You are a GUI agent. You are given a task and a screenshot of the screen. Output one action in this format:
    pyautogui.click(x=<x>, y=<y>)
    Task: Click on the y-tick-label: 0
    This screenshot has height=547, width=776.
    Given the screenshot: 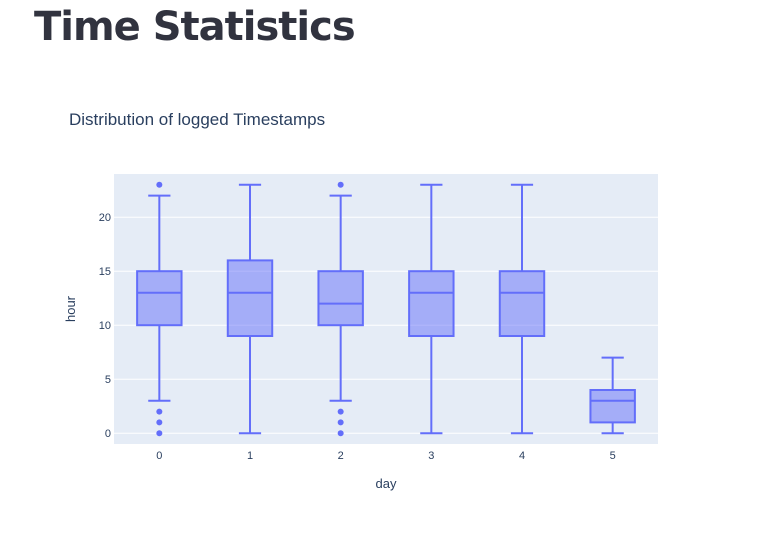 What is the action you would take?
    pyautogui.click(x=108, y=434)
    